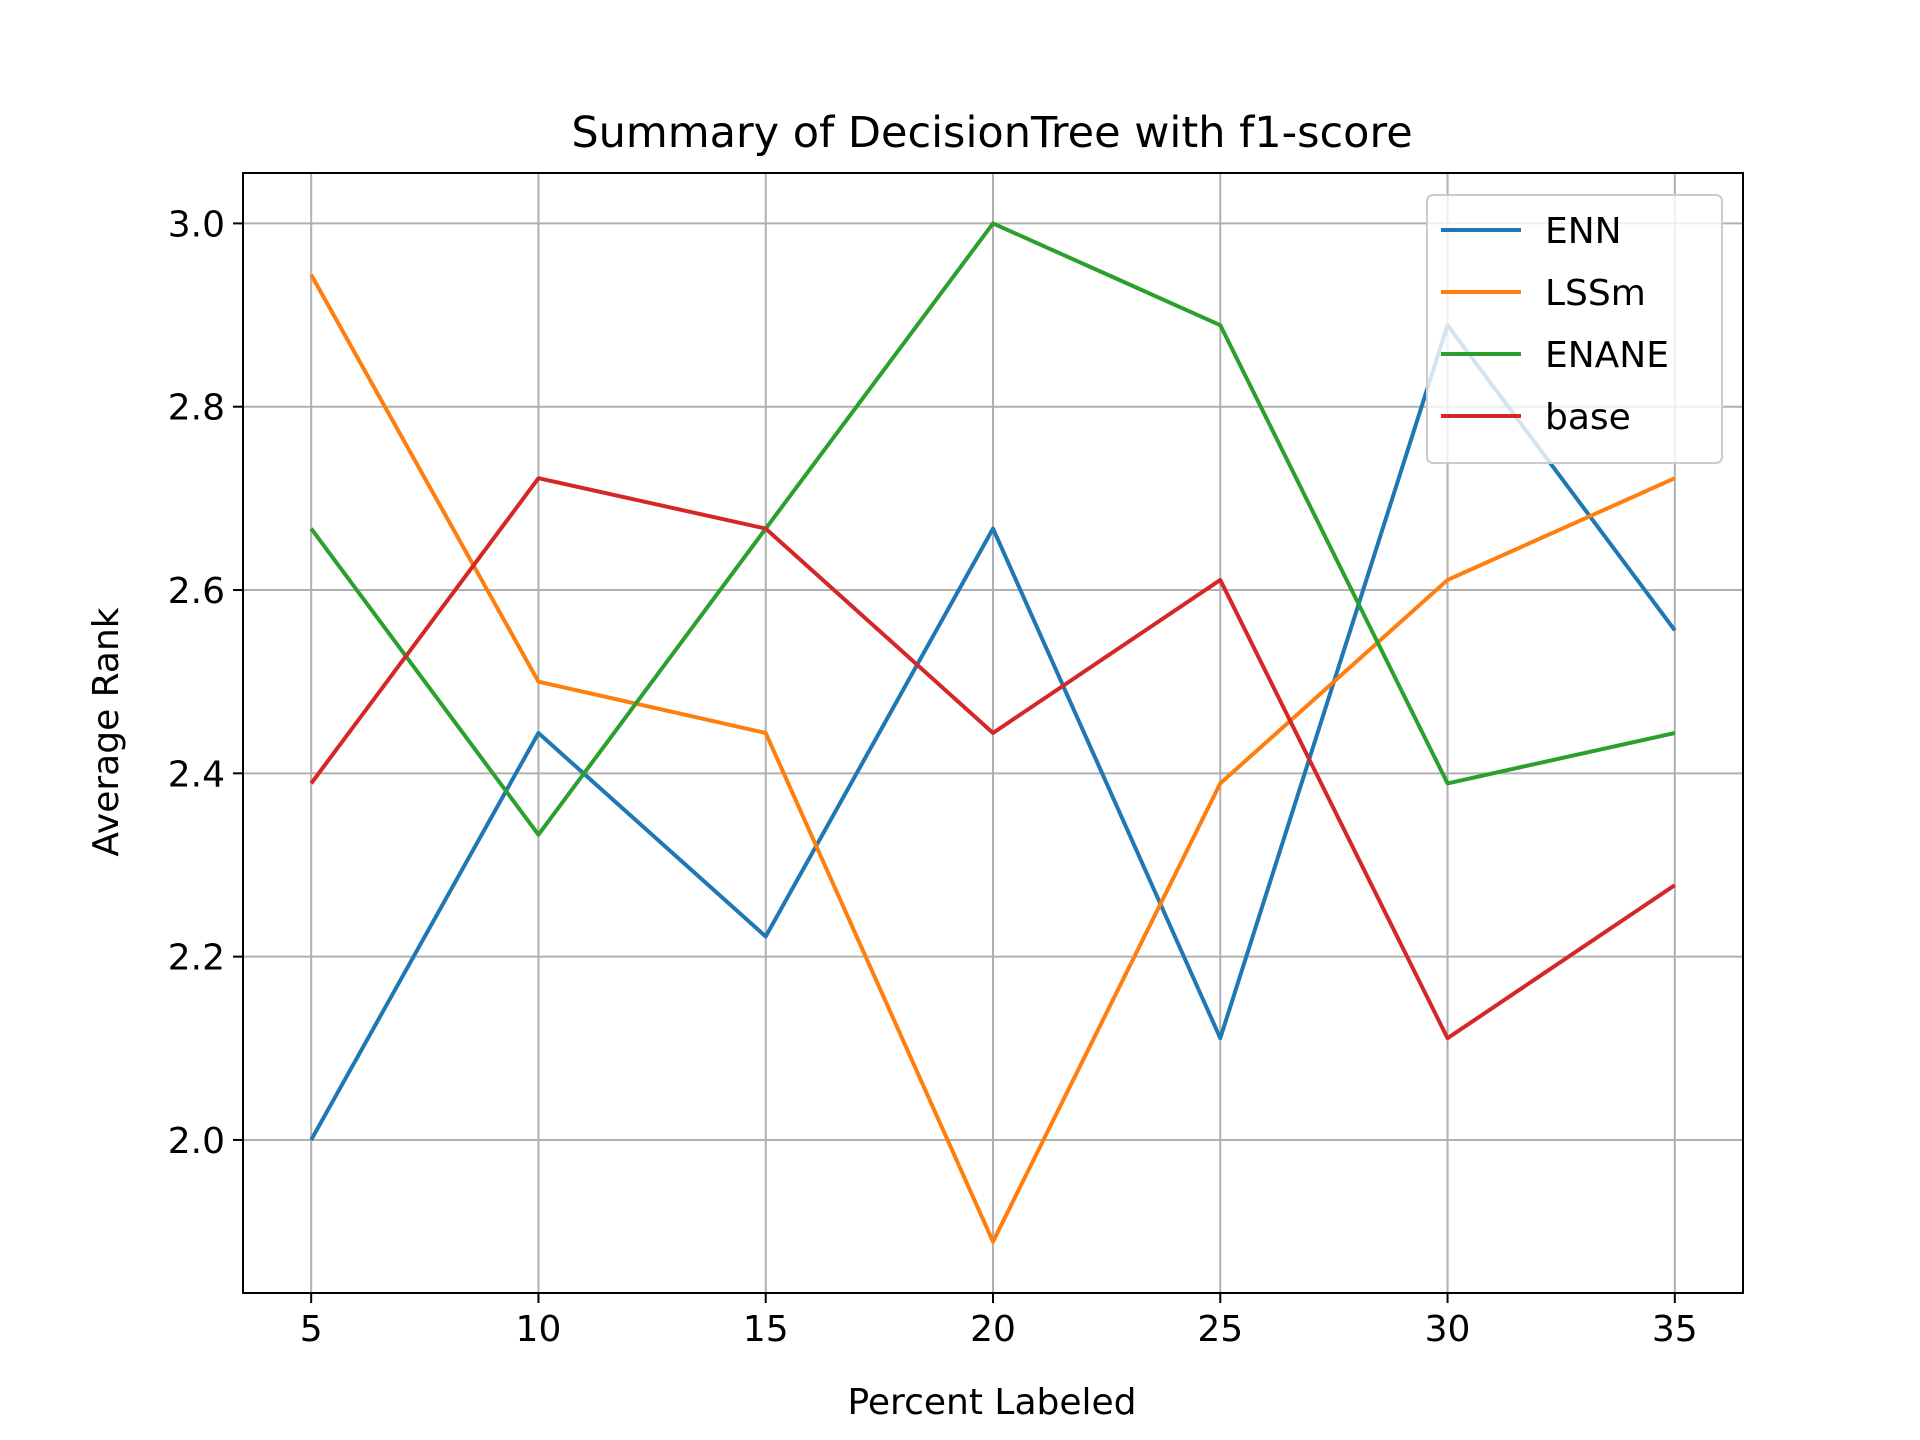 The image size is (1920, 1440). What do you see at coordinates (1588, 417) in the screenshot?
I see `legend-label: base` at bounding box center [1588, 417].